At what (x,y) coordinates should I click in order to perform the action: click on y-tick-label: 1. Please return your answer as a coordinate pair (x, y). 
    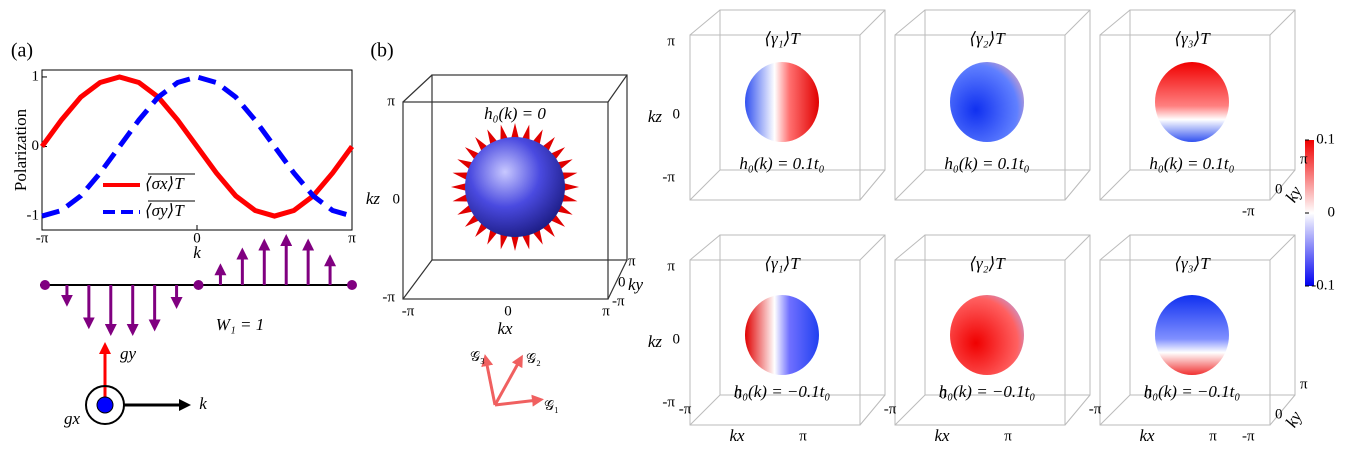
    Looking at the image, I should click on (36, 76).